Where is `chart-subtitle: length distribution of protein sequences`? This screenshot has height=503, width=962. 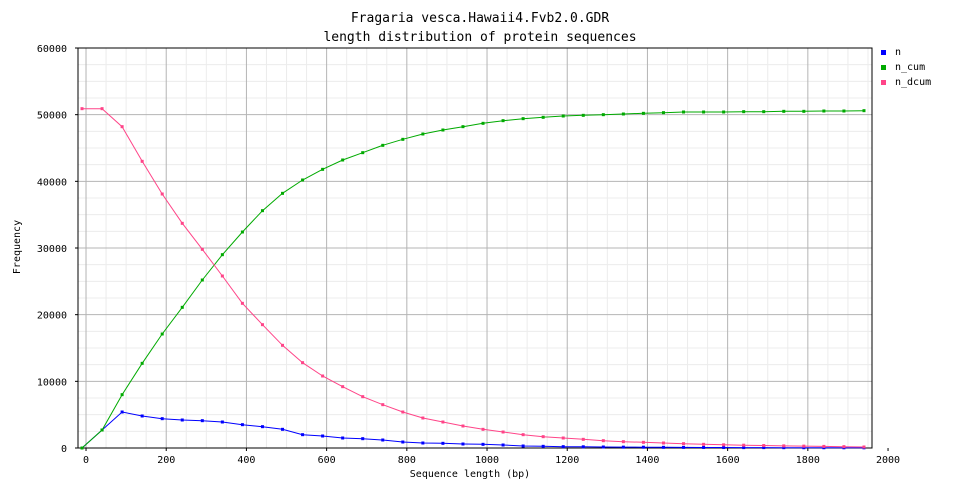 chart-subtitle: length distribution of protein sequences is located at coordinates (479, 37).